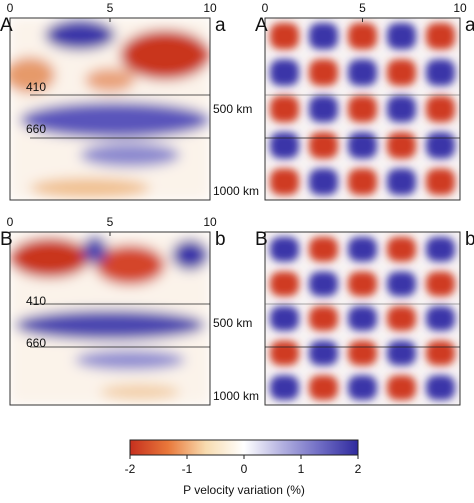 This screenshot has height=503, width=474. I want to click on colorbar-tick-label: -1, so click(187, 469).